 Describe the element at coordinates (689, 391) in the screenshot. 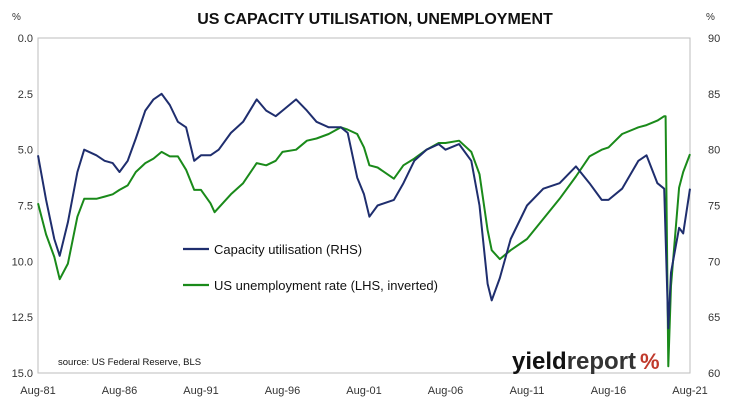

I see `x-tick-label: Aug-21` at that location.